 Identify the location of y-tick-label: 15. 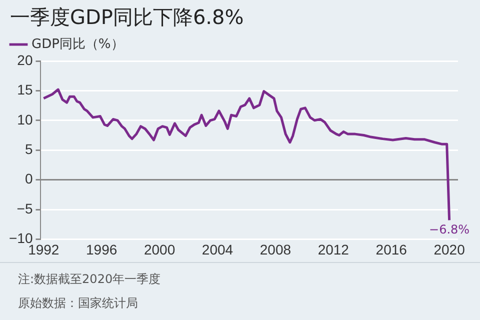
(25, 90).